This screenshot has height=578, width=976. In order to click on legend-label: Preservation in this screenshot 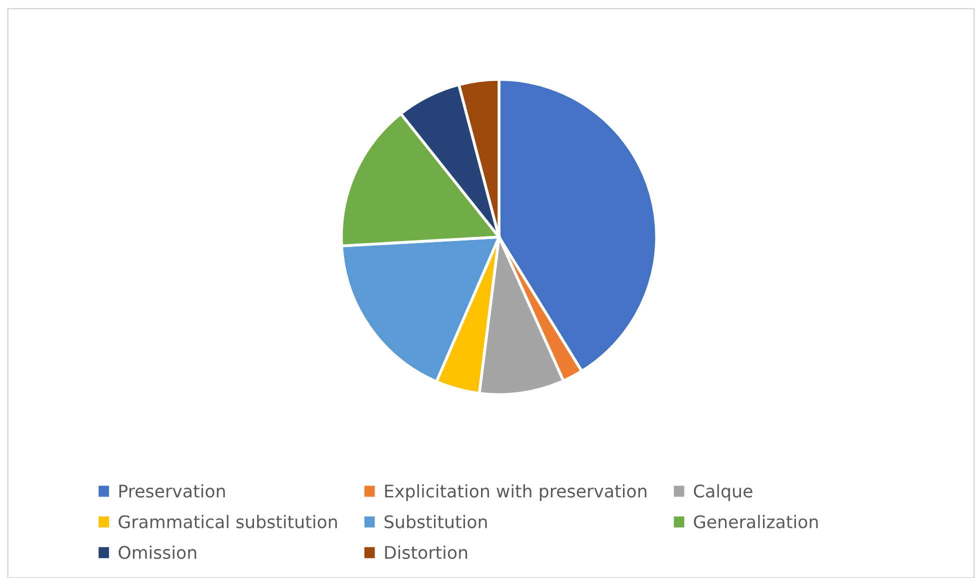, I will do `click(172, 491)`.